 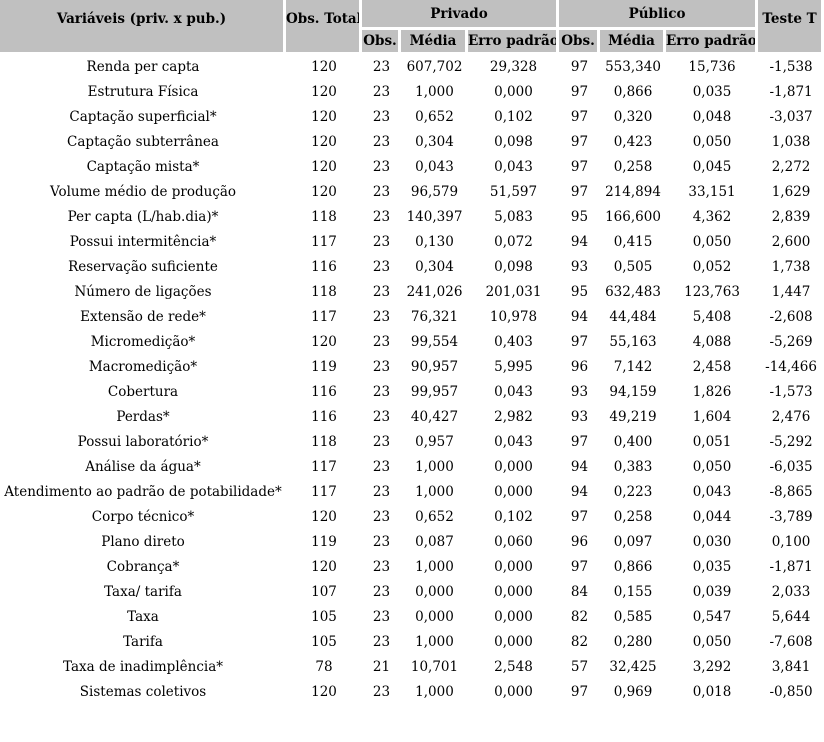 What do you see at coordinates (712, 317) in the screenshot?
I see `publico-erro-padrao-cell: 5,408` at bounding box center [712, 317].